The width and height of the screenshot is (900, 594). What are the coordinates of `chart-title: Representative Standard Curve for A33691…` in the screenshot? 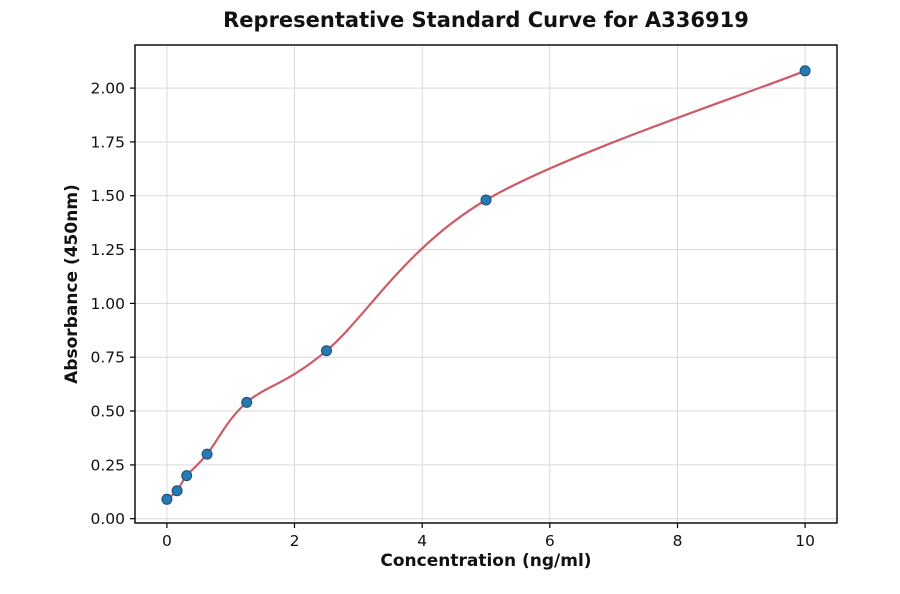 It's located at (486, 20).